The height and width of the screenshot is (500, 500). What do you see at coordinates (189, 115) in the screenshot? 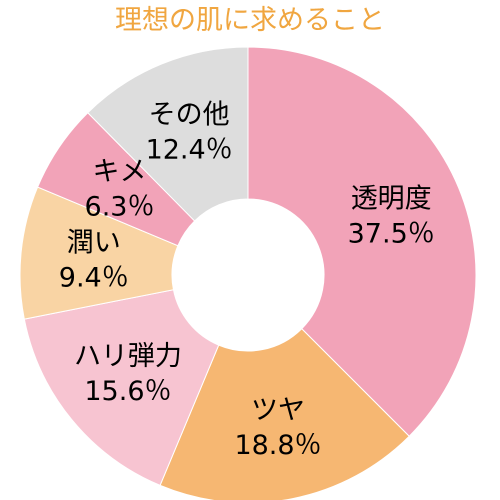
I see `slice-name-label-5: その他` at bounding box center [189, 115].